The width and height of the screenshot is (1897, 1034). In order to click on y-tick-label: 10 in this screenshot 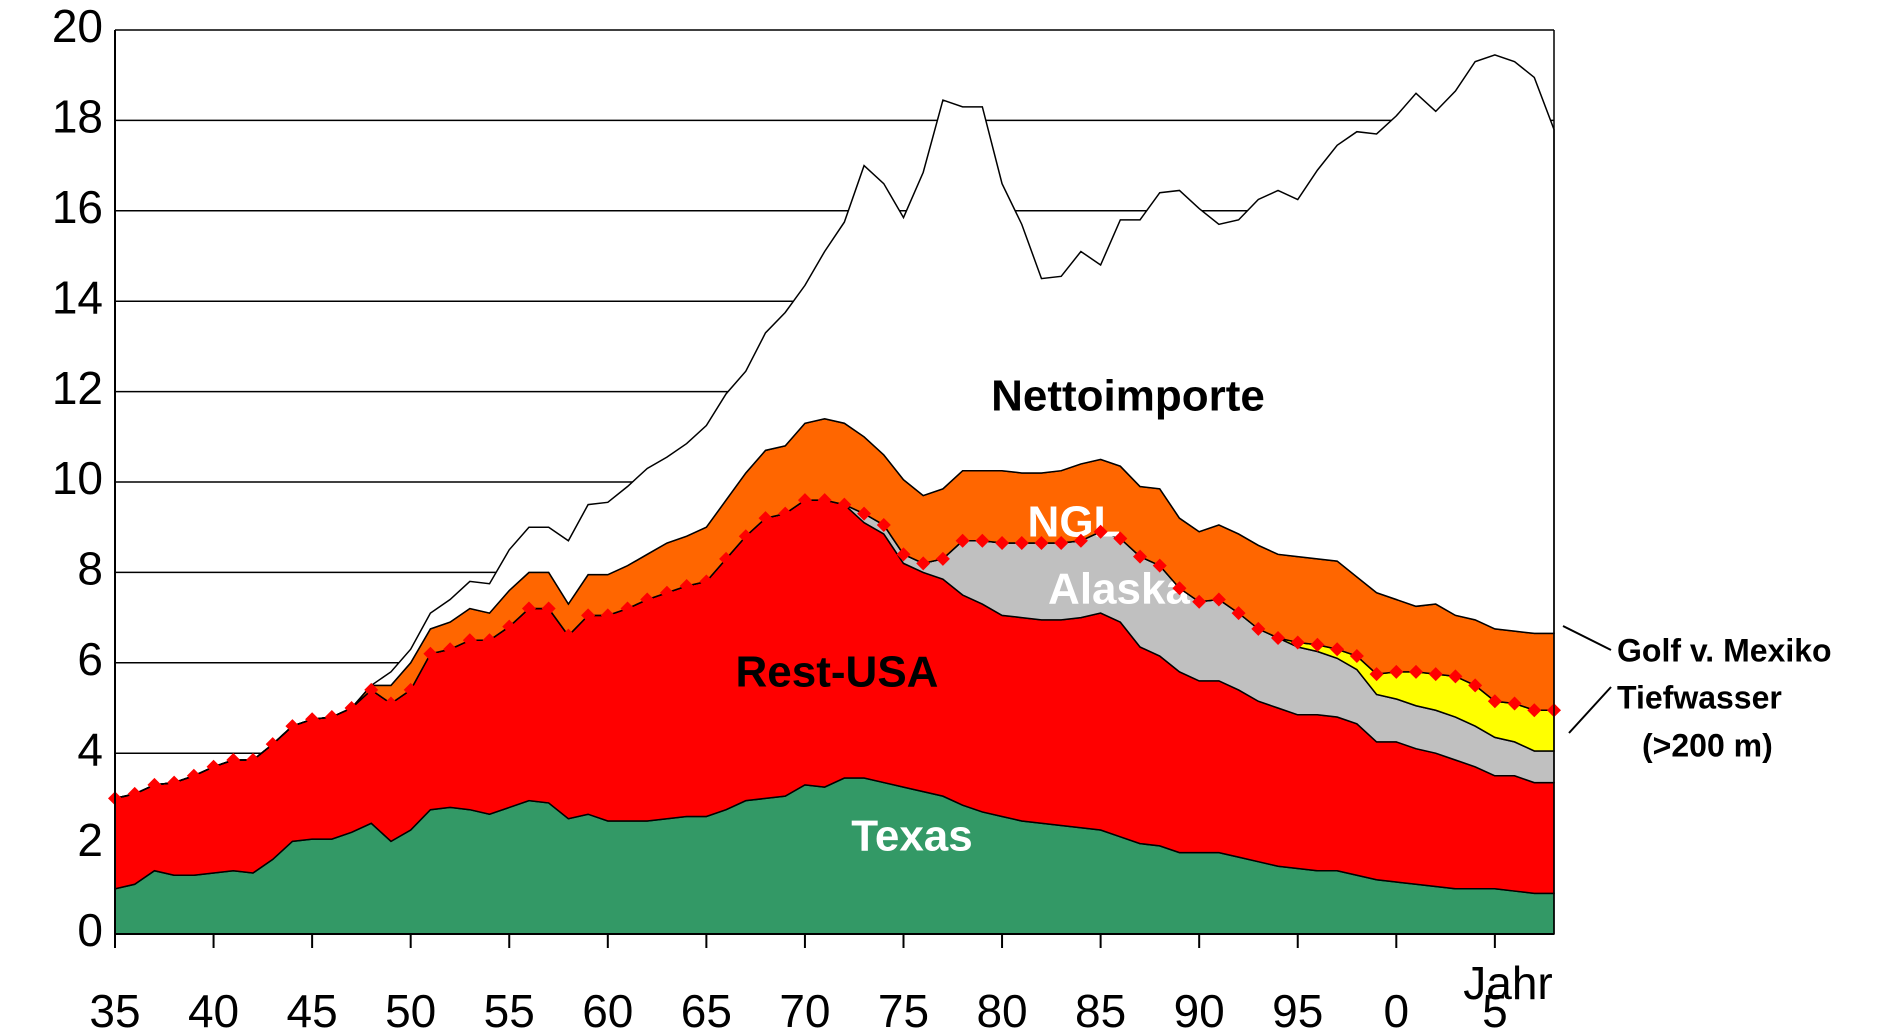, I will do `click(77, 478)`.